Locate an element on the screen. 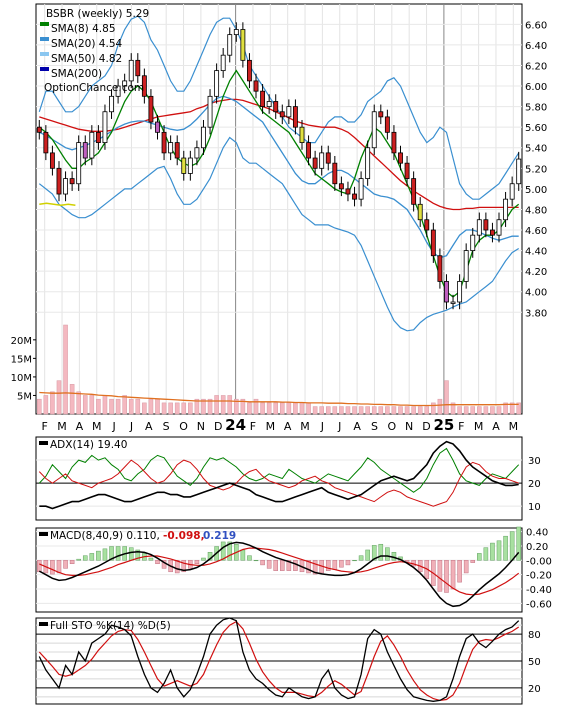  macd-tick-label: 0.20 is located at coordinates (537, 547).